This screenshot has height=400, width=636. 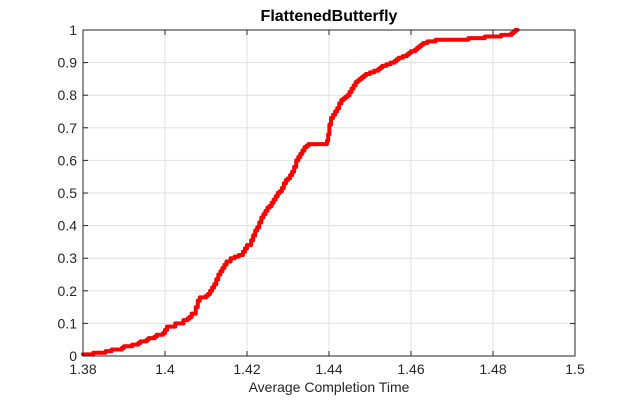 I want to click on y-tick-label: 1, so click(x=73, y=30).